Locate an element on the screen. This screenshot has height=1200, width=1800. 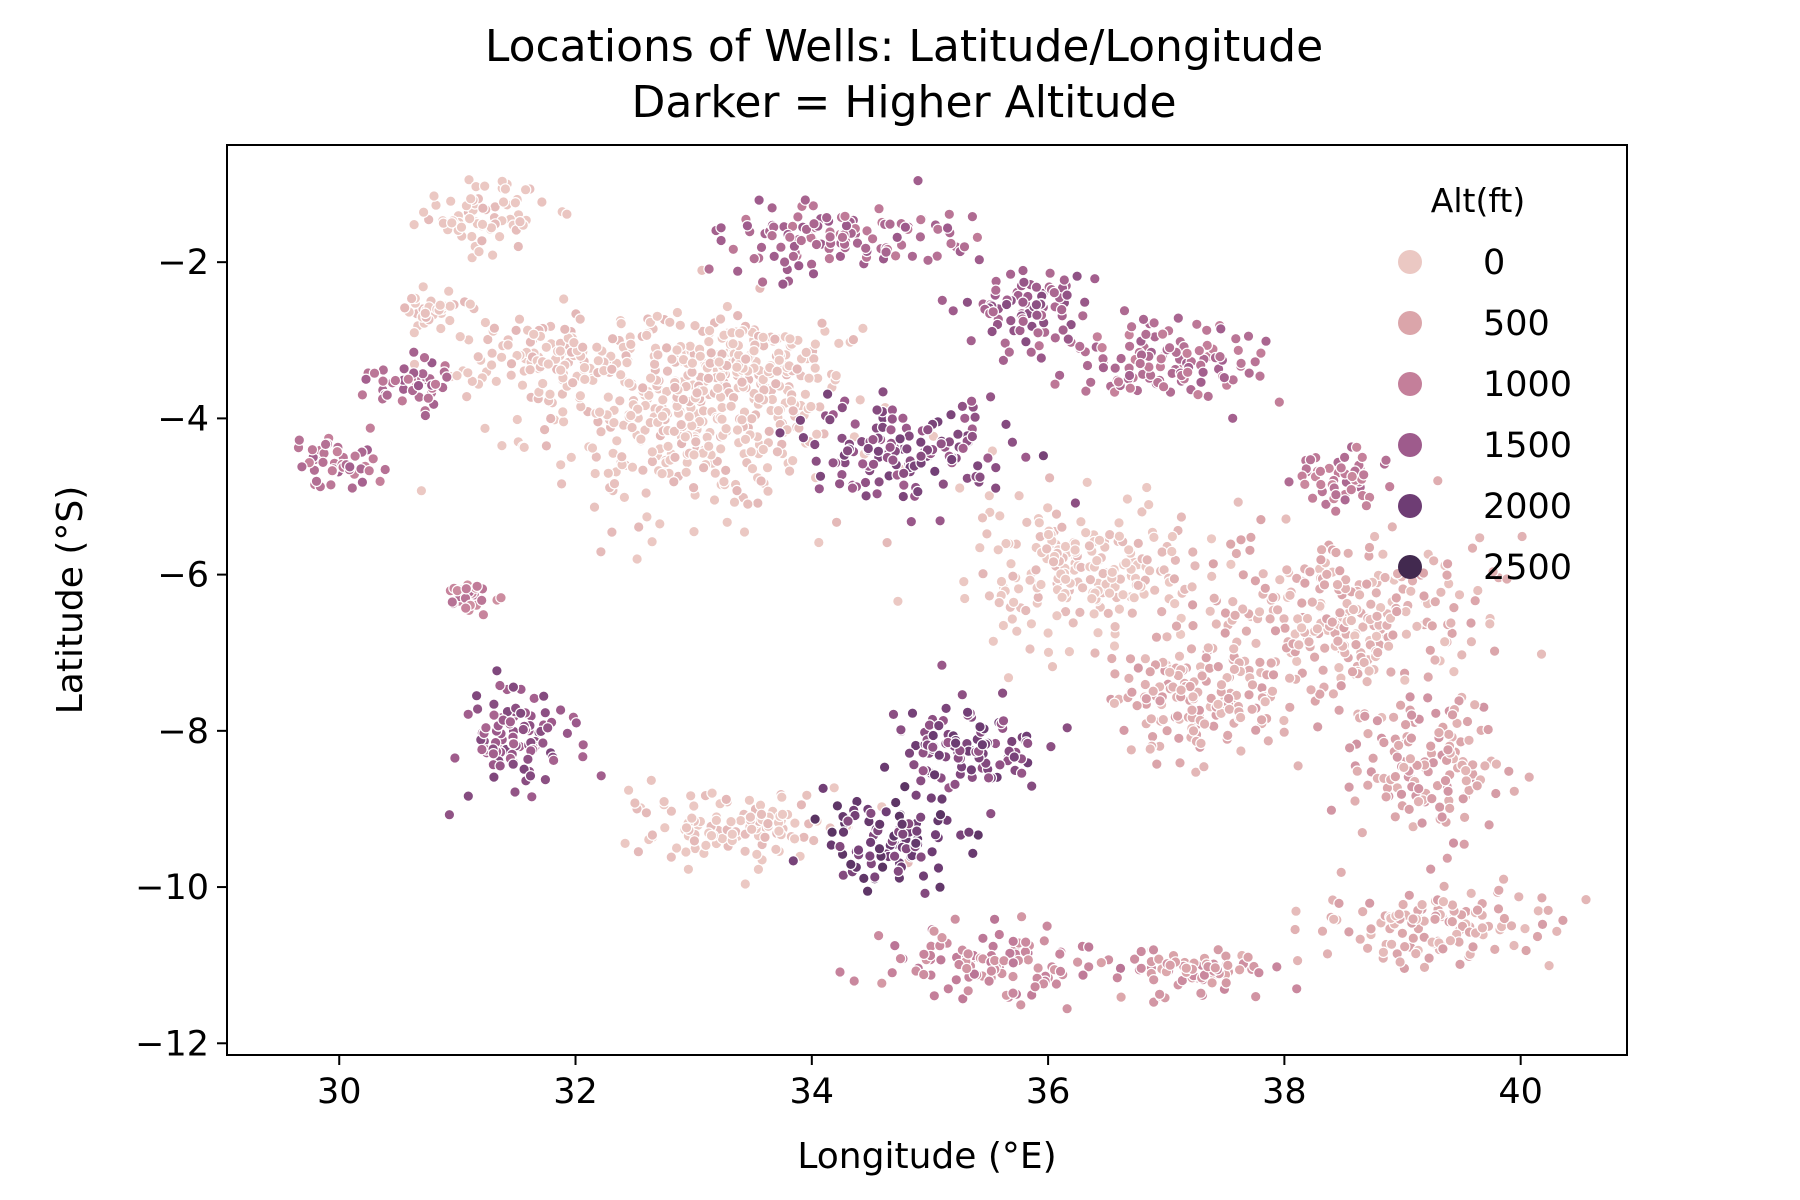
x-axis-ticks: 30 32 34 36 38 40 is located at coordinates (930, 1083).